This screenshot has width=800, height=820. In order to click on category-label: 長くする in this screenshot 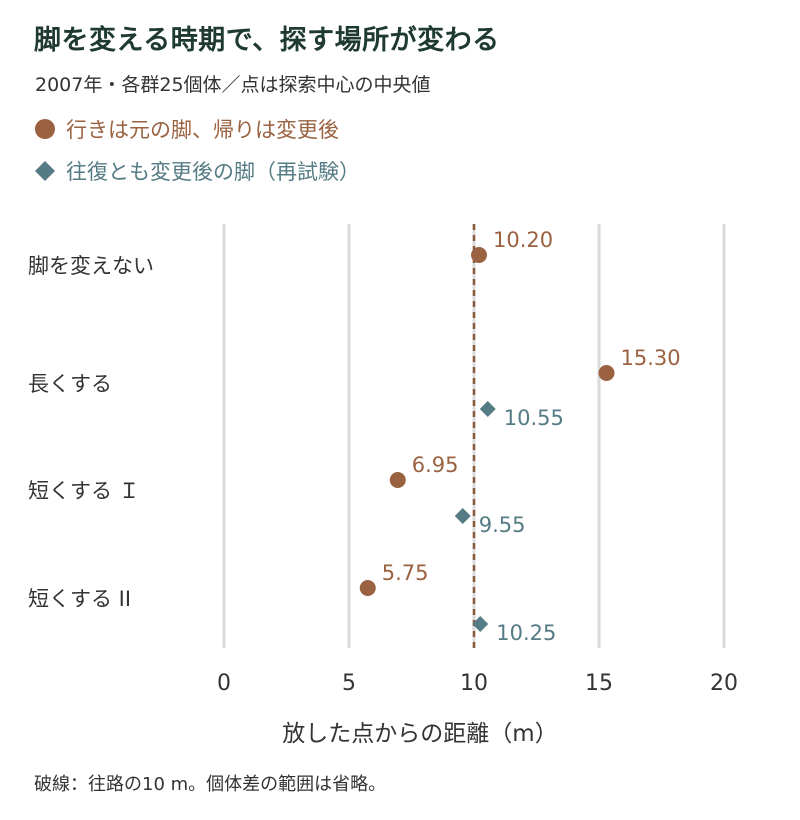, I will do `click(70, 384)`.